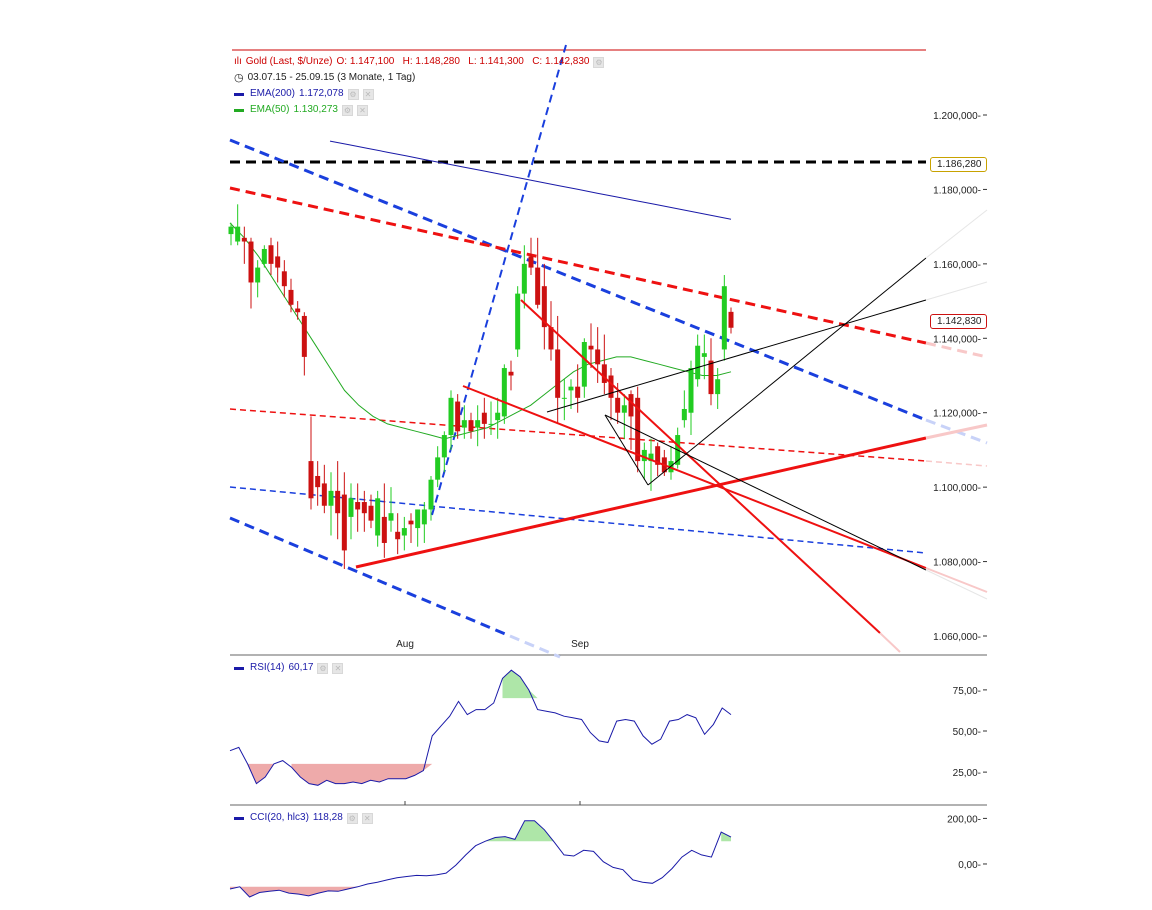 The height and width of the screenshot is (910, 1152). What do you see at coordinates (956, 584) in the screenshot?
I see `black-falling-line-ext` at bounding box center [956, 584].